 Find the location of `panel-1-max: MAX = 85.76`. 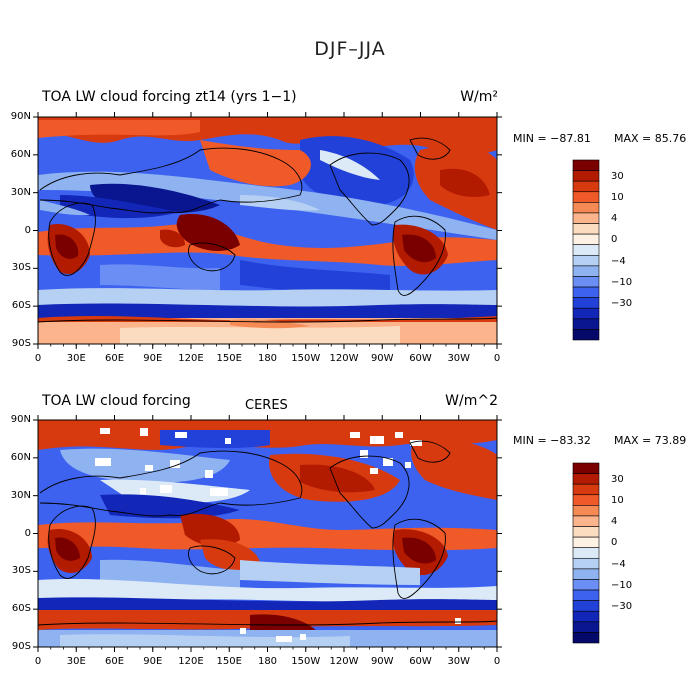

panel-1-max: MAX = 85.76 is located at coordinates (650, 138).